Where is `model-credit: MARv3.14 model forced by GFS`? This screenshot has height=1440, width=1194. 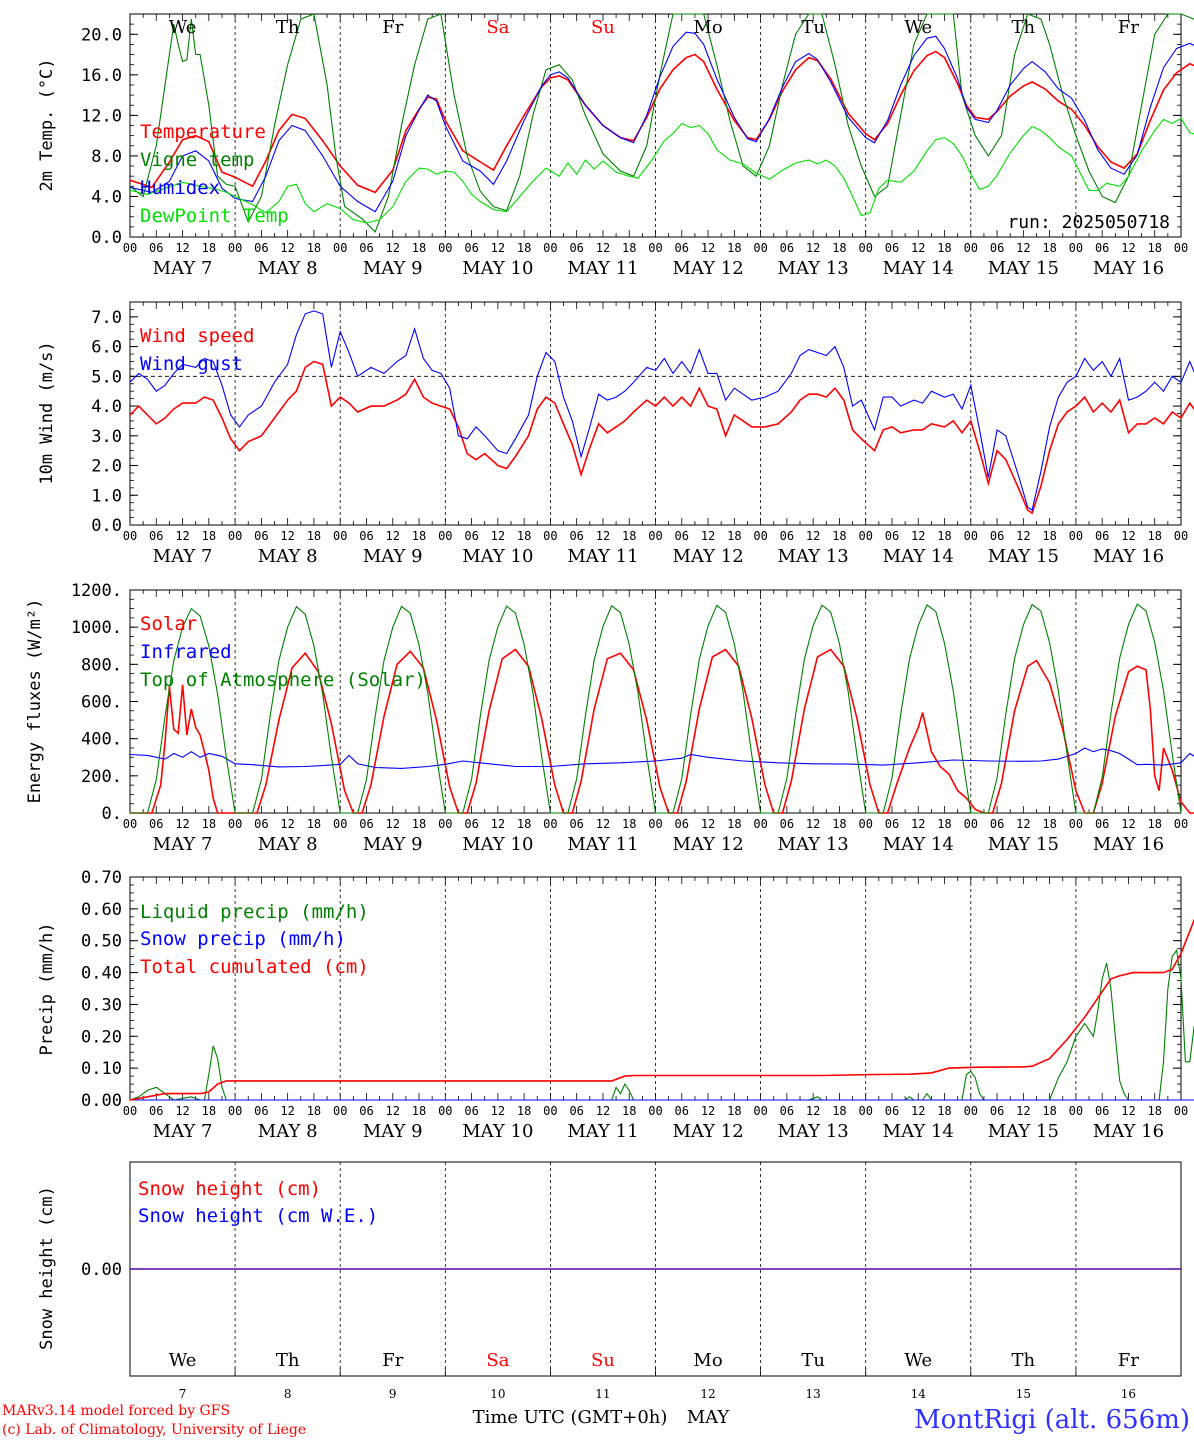 model-credit: MARv3.14 model forced by GFS is located at coordinates (116, 1411).